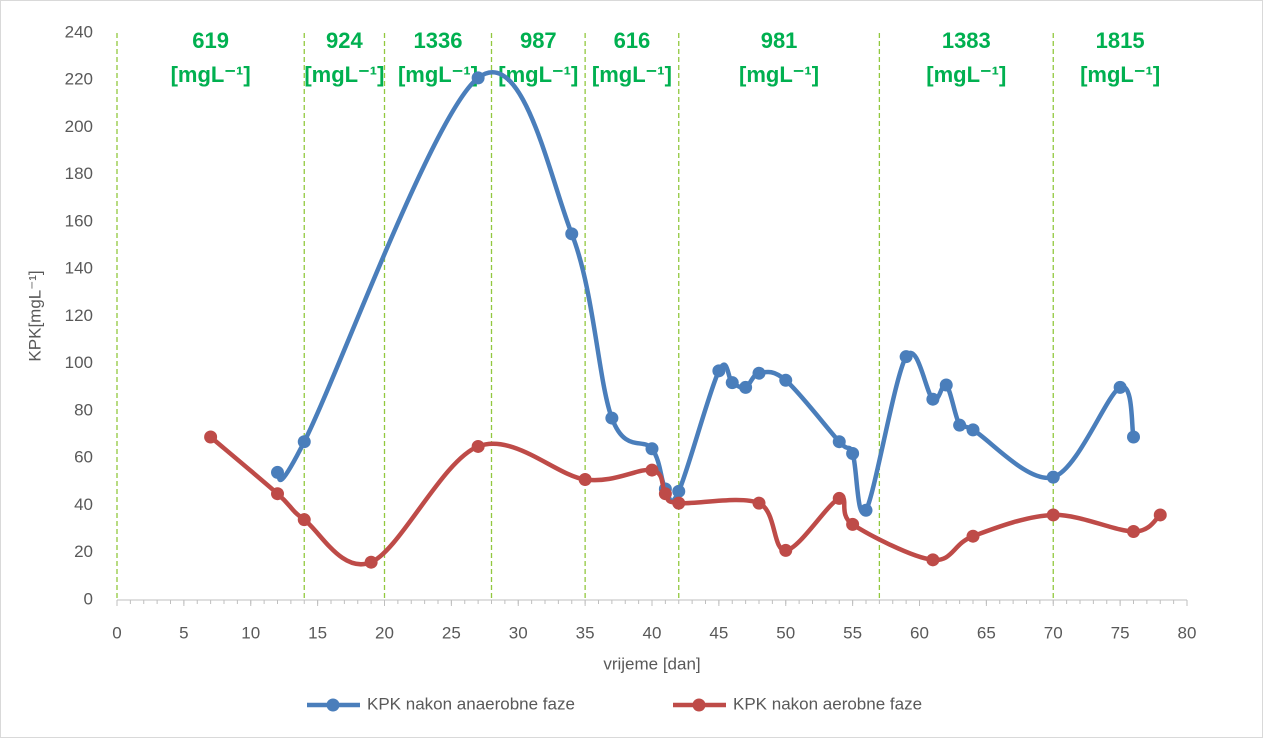  Describe the element at coordinates (438, 40) in the screenshot. I see `annotation-value: 1336` at that location.